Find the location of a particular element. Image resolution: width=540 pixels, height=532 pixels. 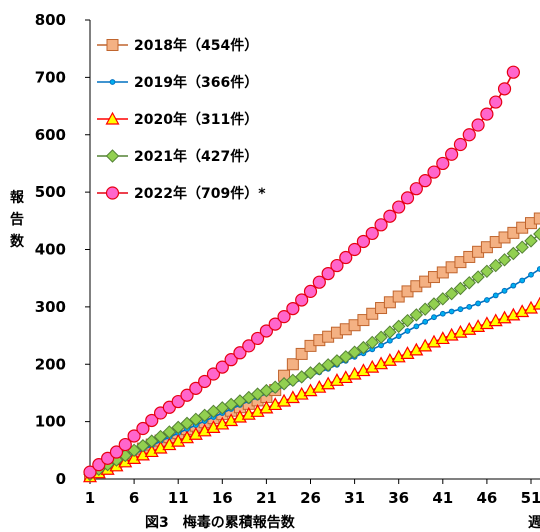

y-tick-label: 400 is located at coordinates (50, 250).